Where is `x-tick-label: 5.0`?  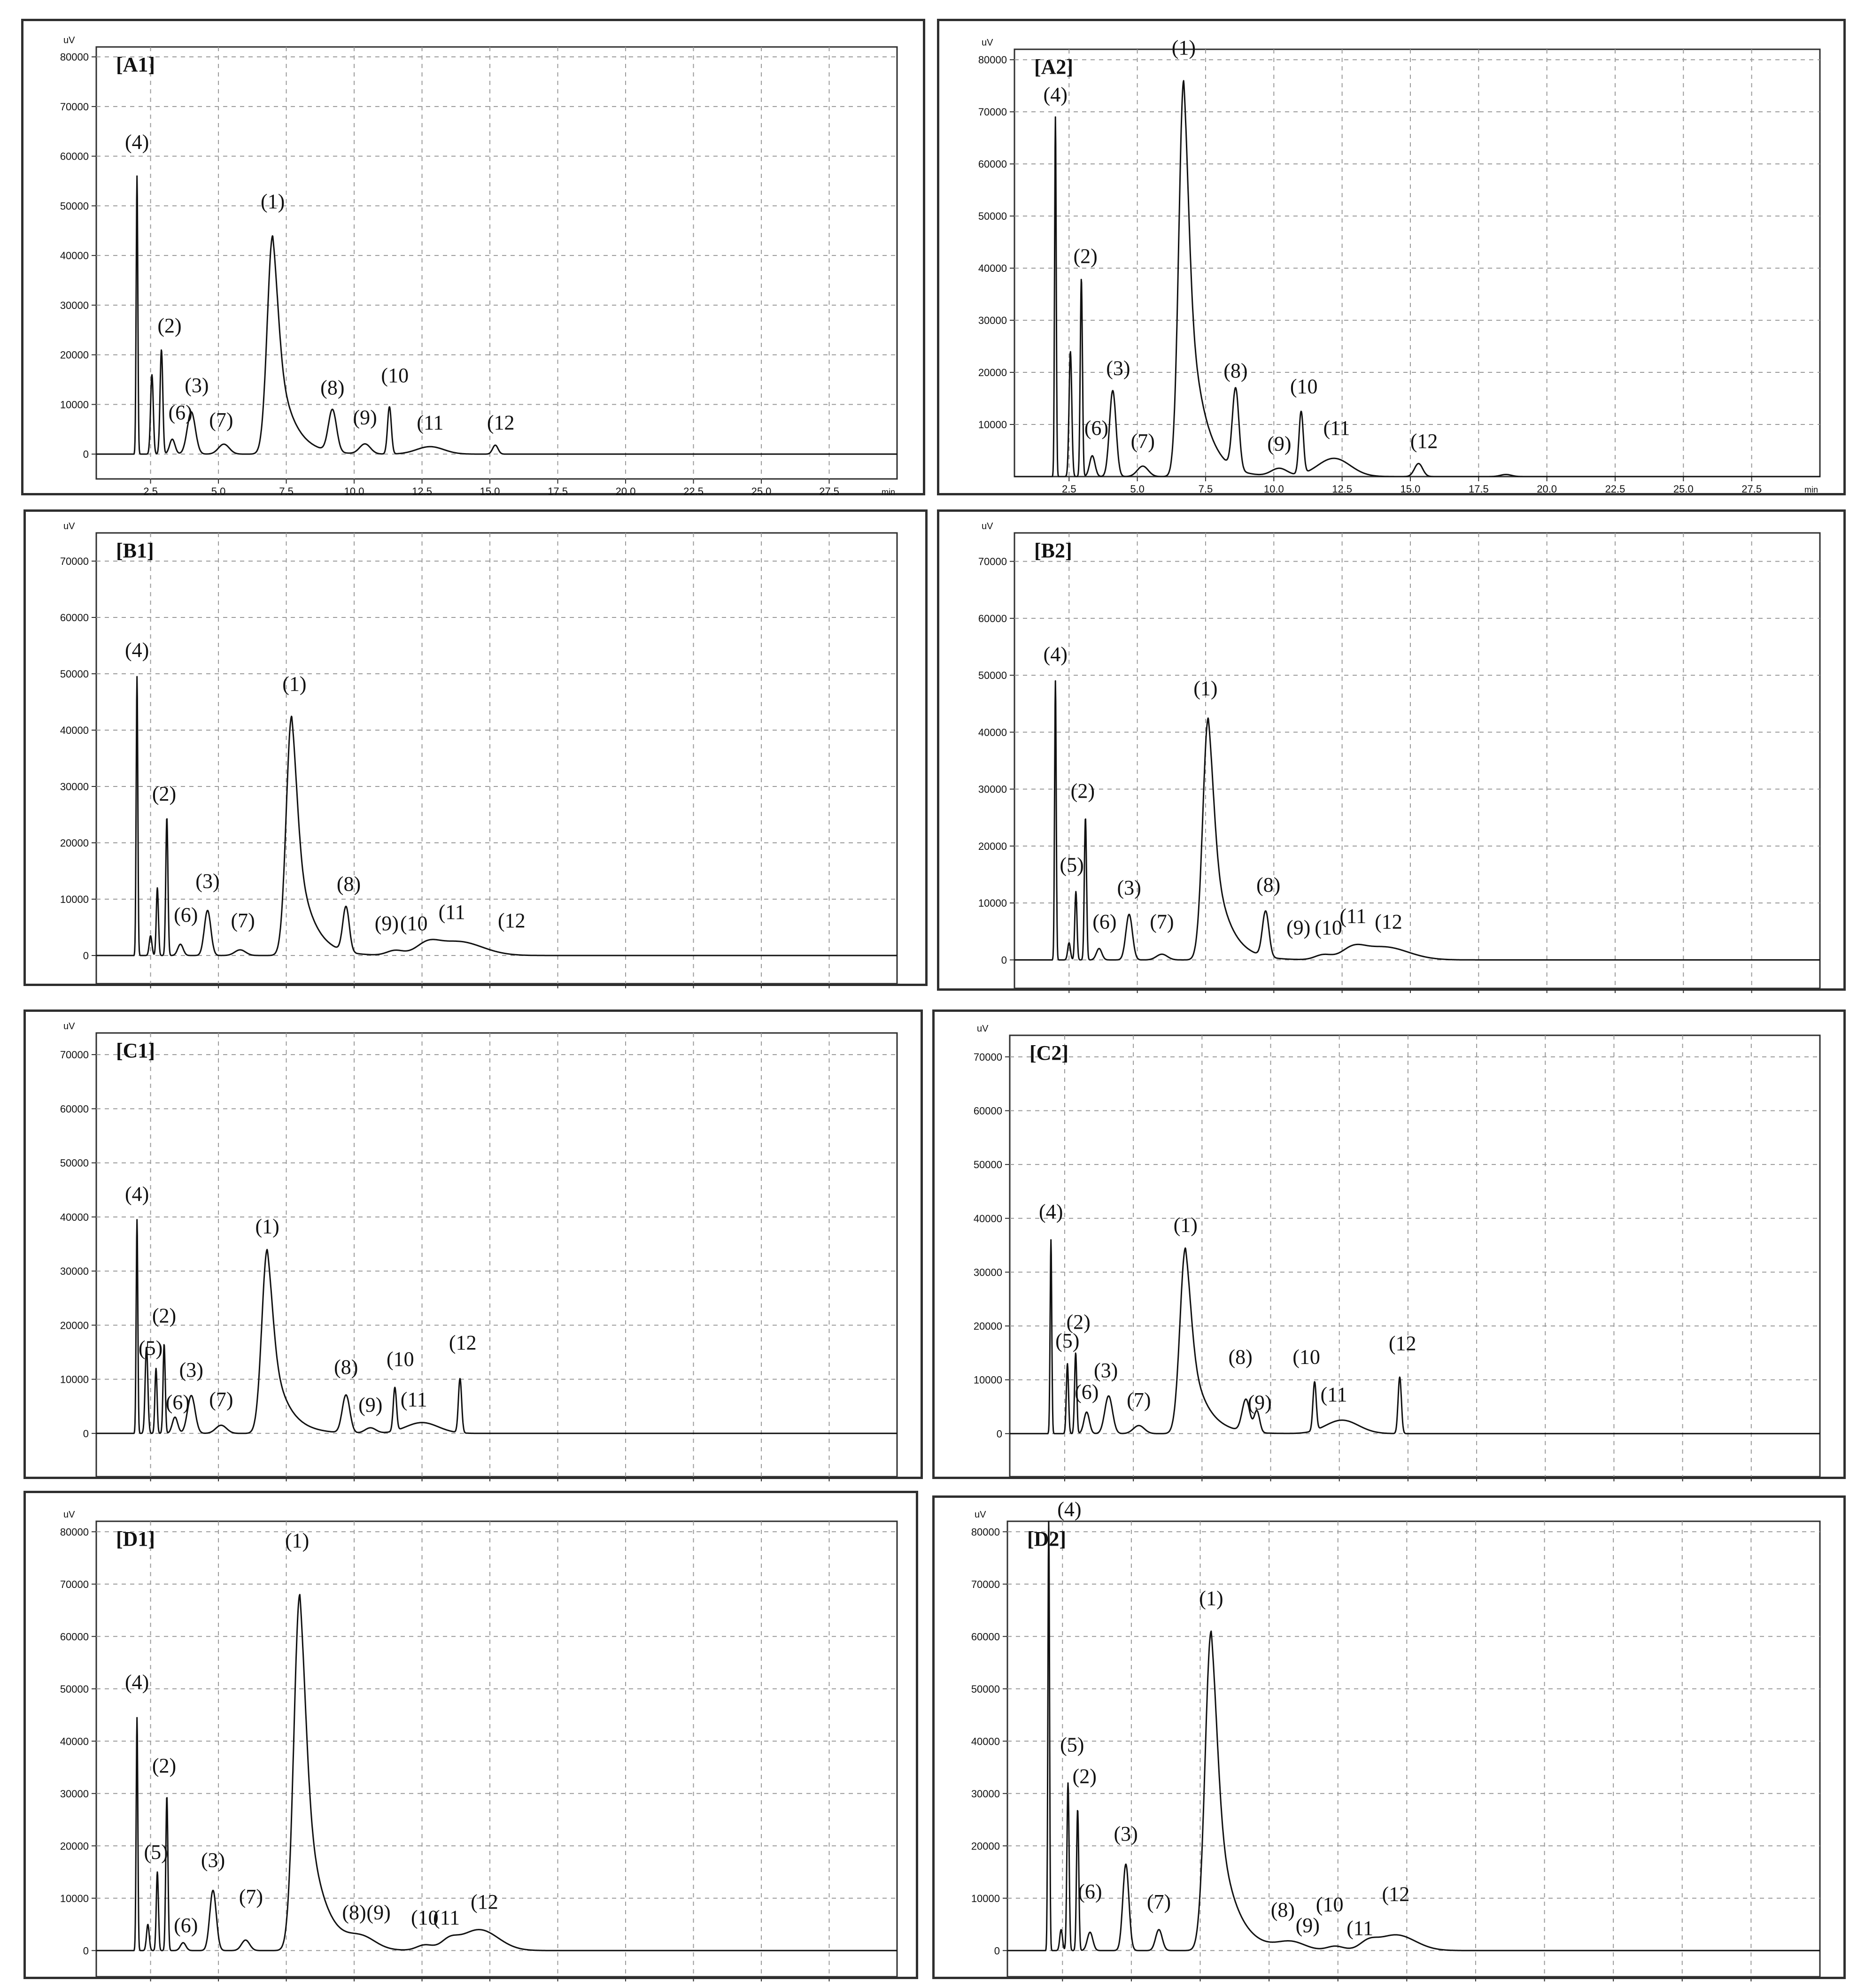
x-tick-label: 5.0 is located at coordinates (1137, 489).